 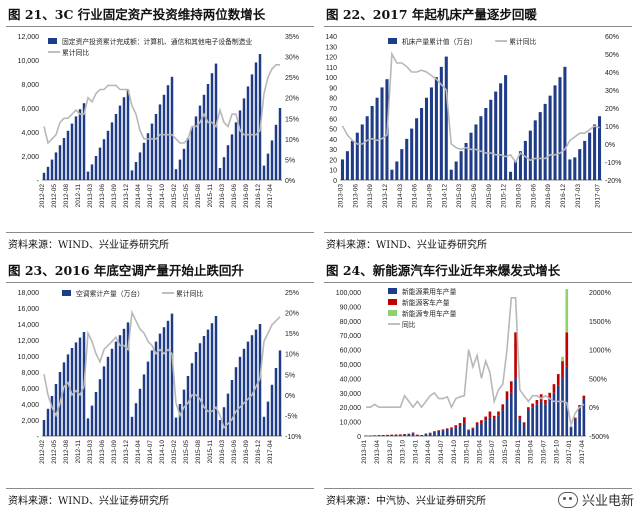 I want to click on x-tick-label: 2014-07, so click(x=150, y=196).